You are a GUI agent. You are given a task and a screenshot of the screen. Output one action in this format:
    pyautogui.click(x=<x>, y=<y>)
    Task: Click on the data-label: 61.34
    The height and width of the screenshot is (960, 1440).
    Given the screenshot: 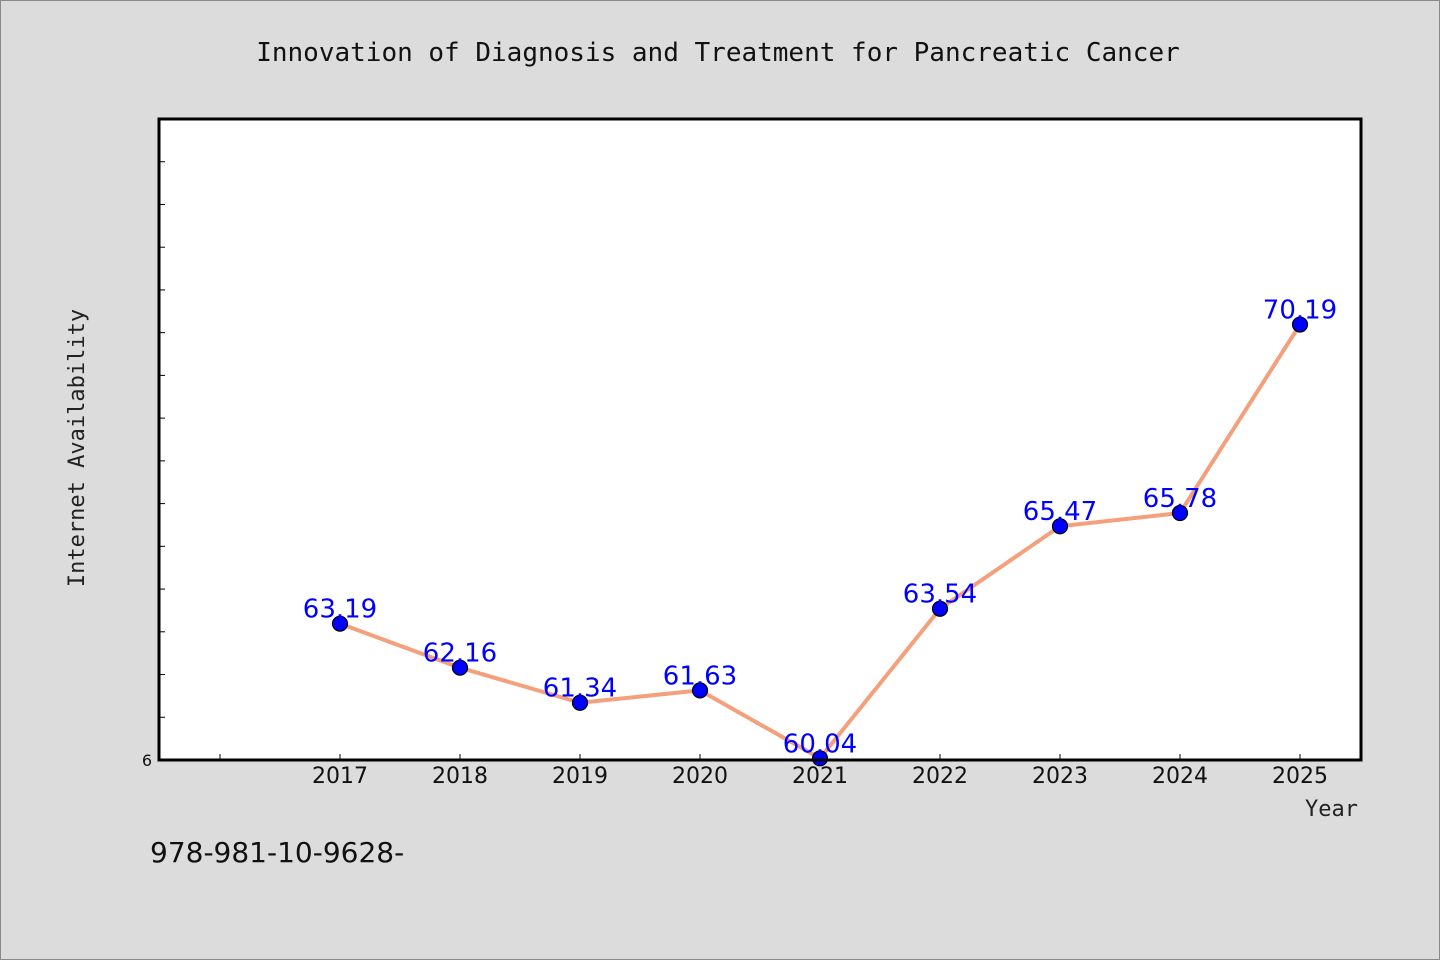 What is the action you would take?
    pyautogui.click(x=580, y=689)
    